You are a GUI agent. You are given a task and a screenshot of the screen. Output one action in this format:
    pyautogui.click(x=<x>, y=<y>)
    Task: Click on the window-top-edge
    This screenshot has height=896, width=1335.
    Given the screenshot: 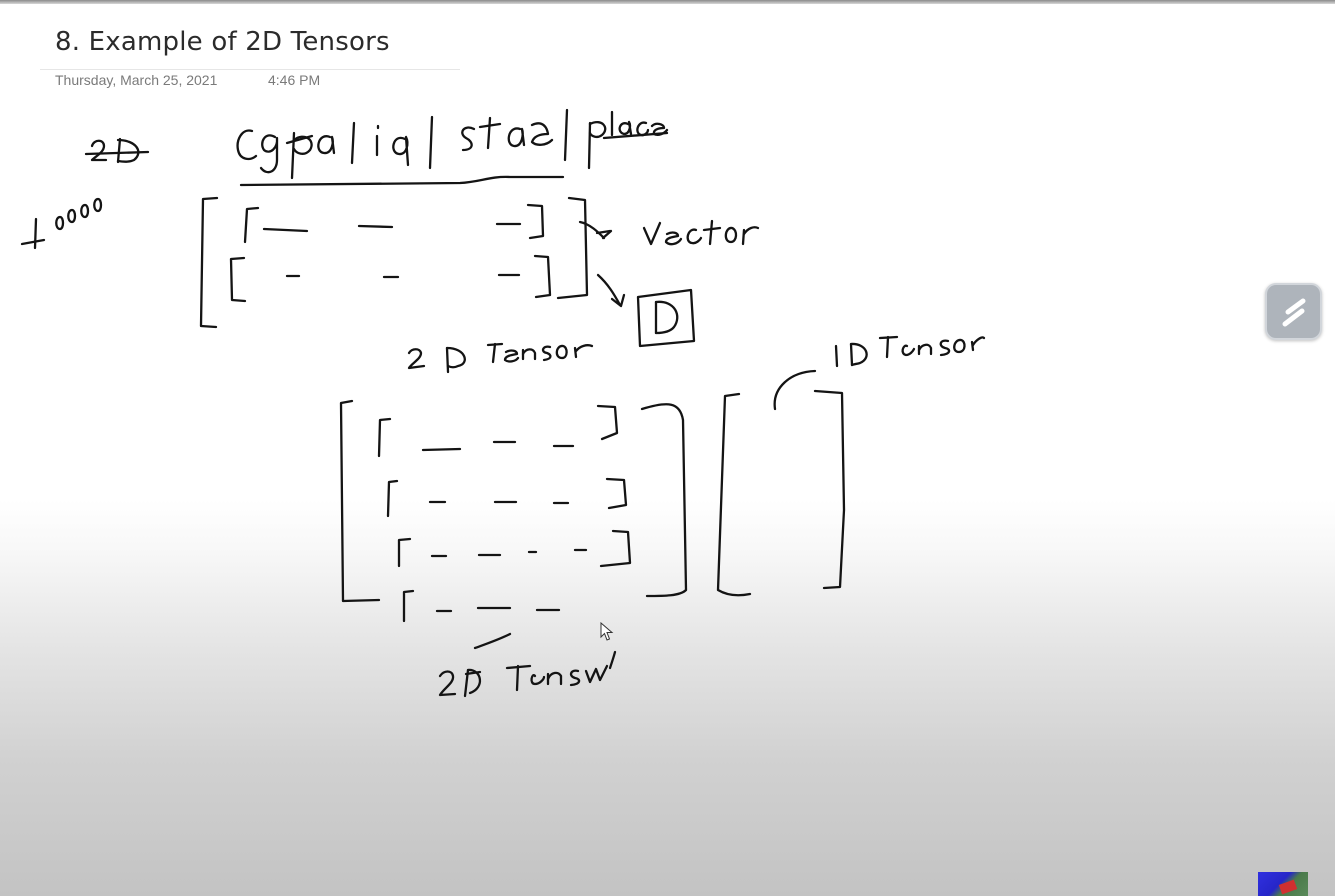 What is the action you would take?
    pyautogui.click(x=667, y=2)
    